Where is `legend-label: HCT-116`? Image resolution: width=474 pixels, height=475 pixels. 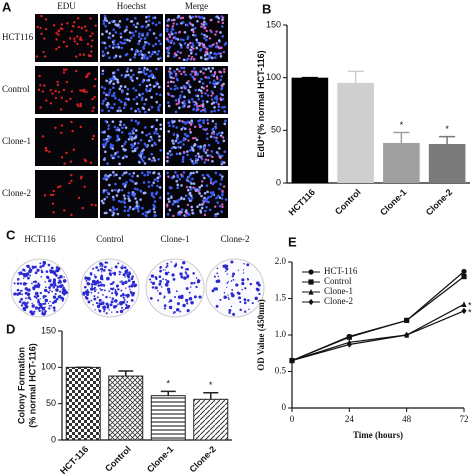 legend-label: HCT-116 is located at coordinates (341, 271).